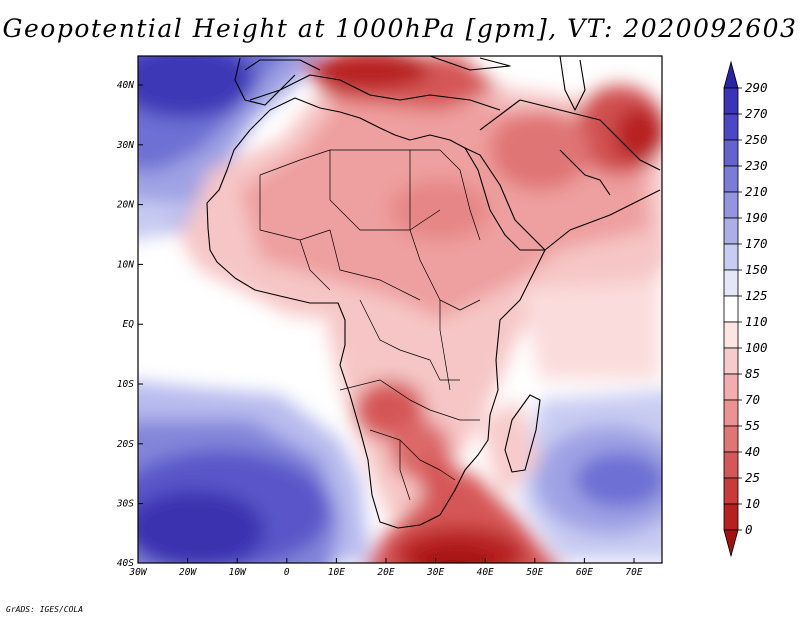 This screenshot has width=800, height=618. I want to click on lon-label: 50E, so click(534, 572).